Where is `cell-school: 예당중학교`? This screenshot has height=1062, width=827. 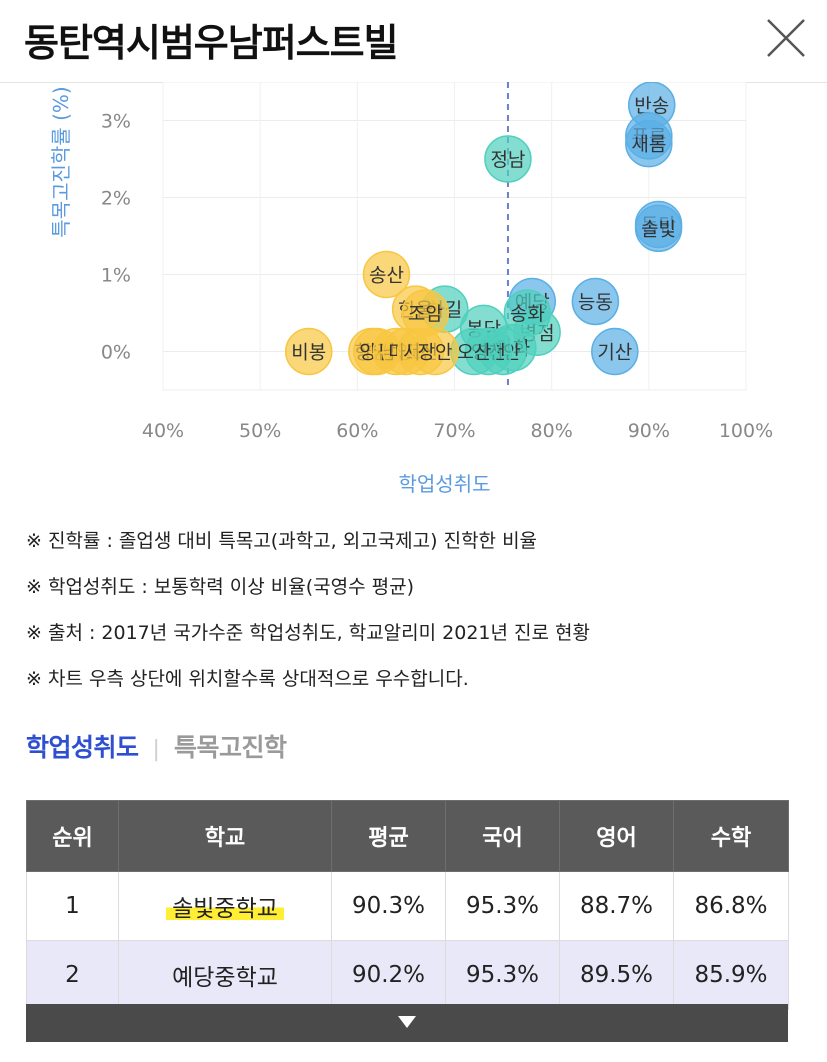
cell-school: 예당중학교 is located at coordinates (225, 975).